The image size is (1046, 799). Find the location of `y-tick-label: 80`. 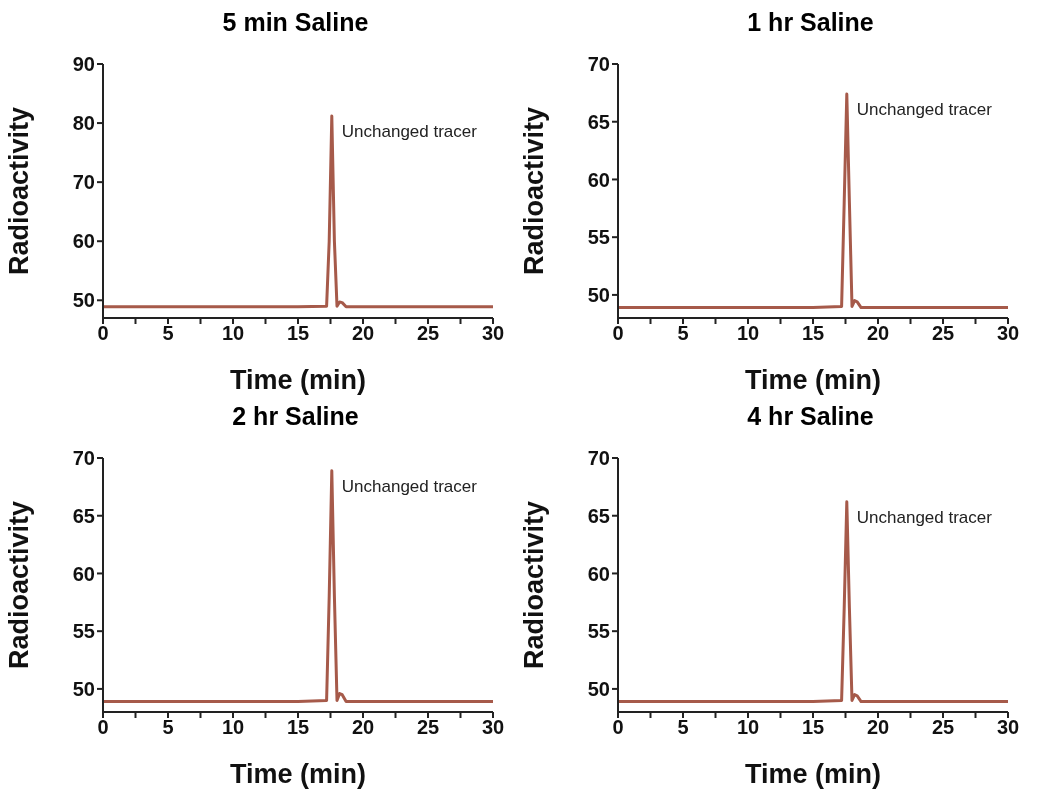

y-tick-label: 80 is located at coordinates (83, 123).